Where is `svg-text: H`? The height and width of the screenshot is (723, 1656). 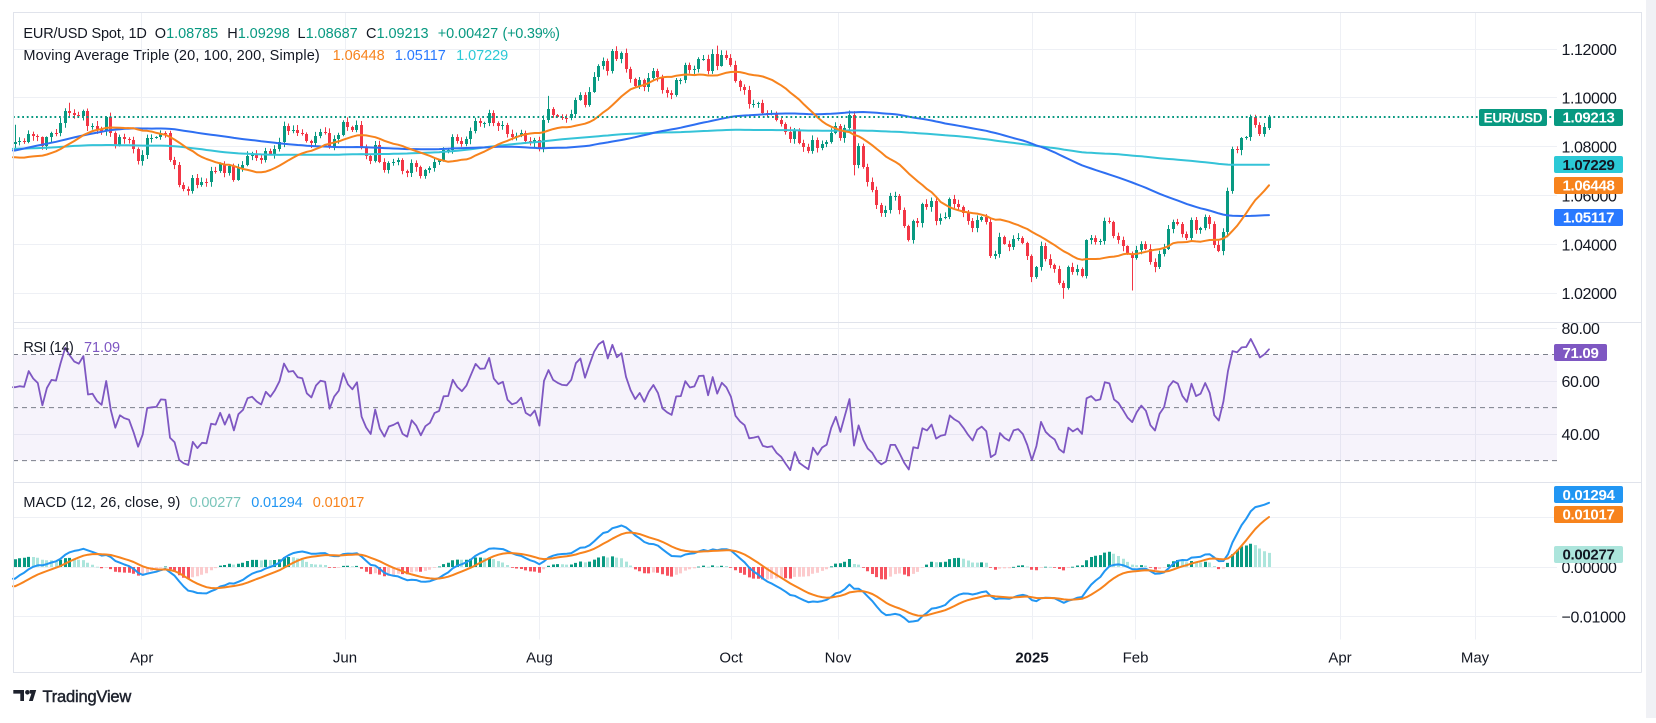 svg-text: H is located at coordinates (232, 34).